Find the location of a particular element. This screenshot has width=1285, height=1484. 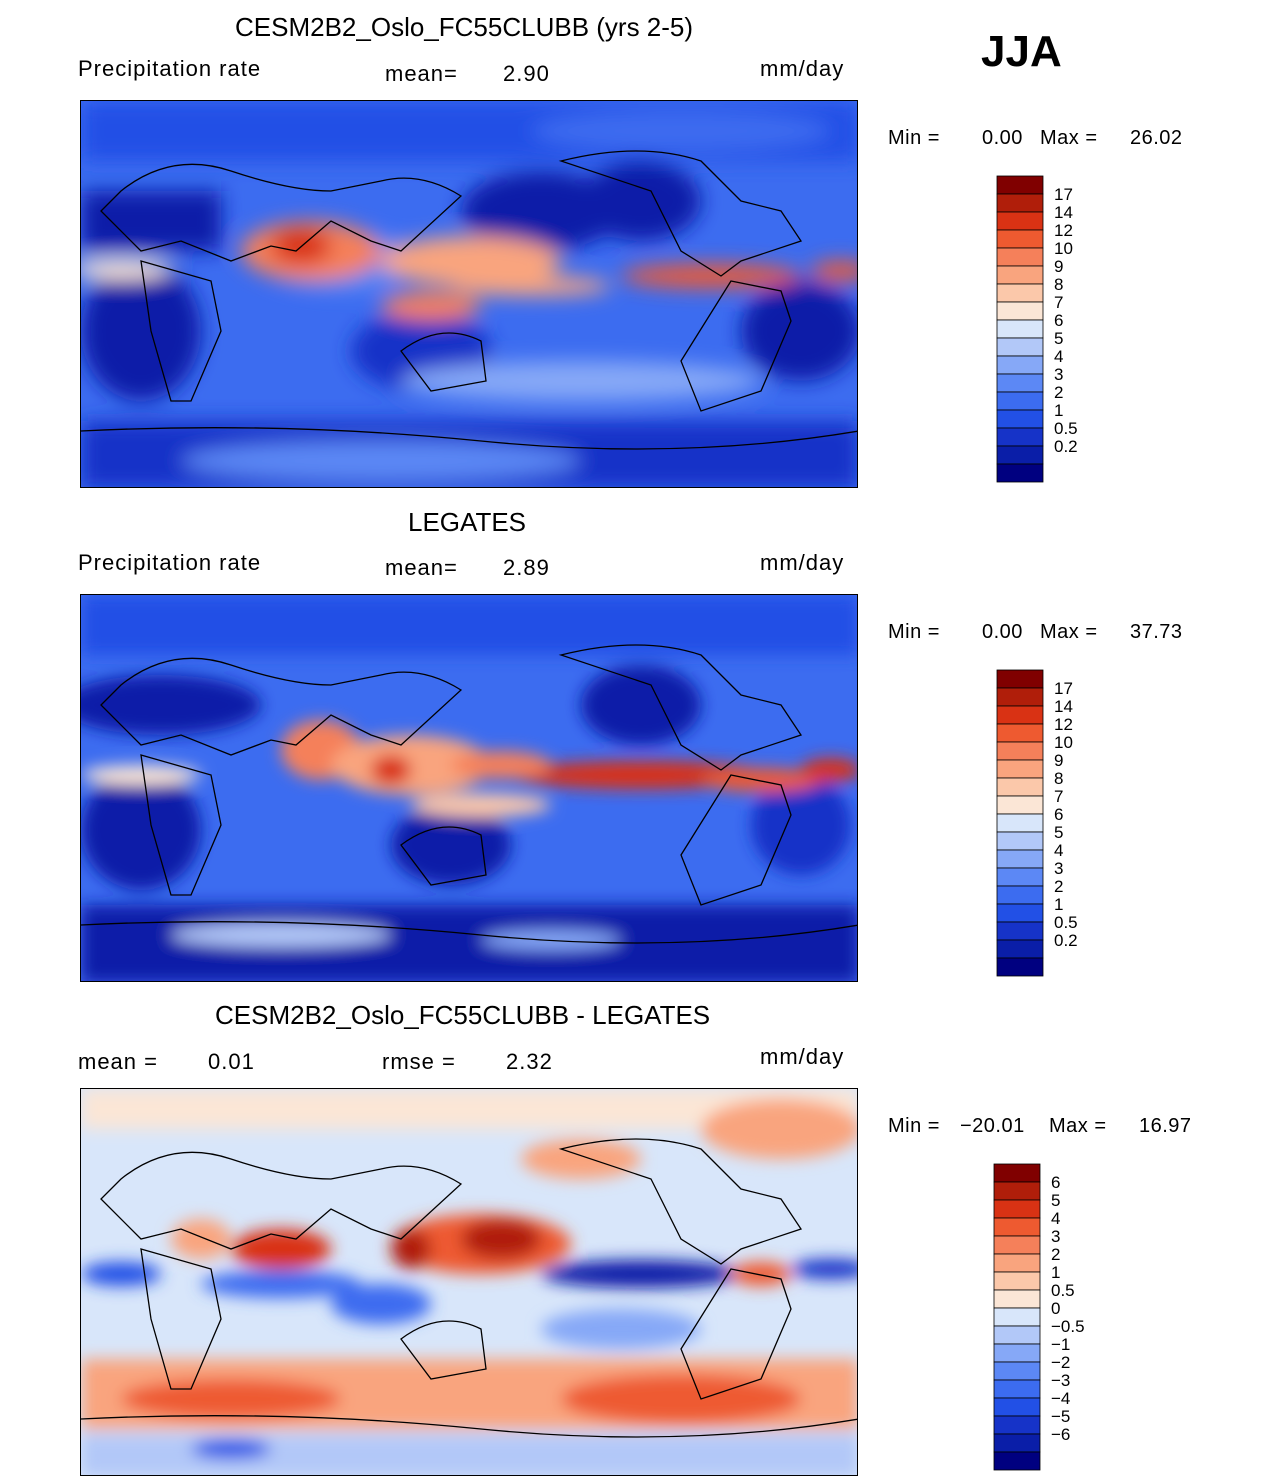

panel-3-max-value: 16.97 is located at coordinates (1165, 1126).